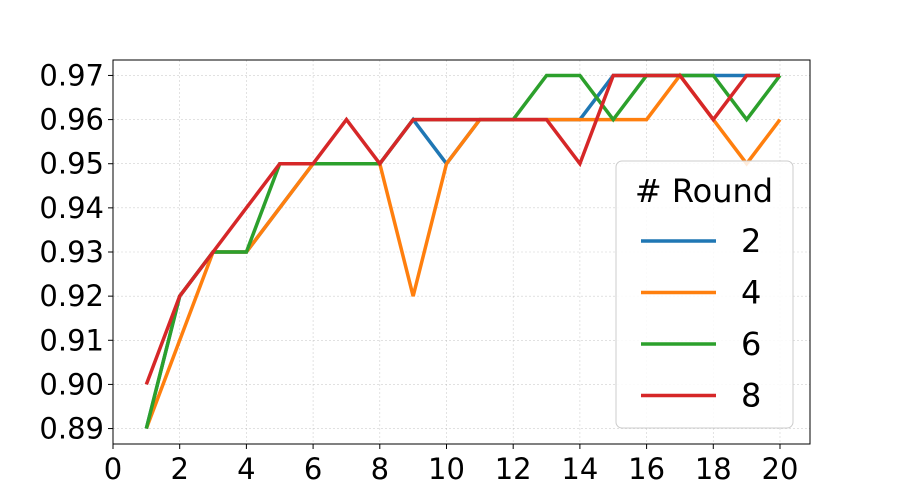 This screenshot has width=900, height=500. I want to click on y-tick-label: 0.94, so click(71, 208).